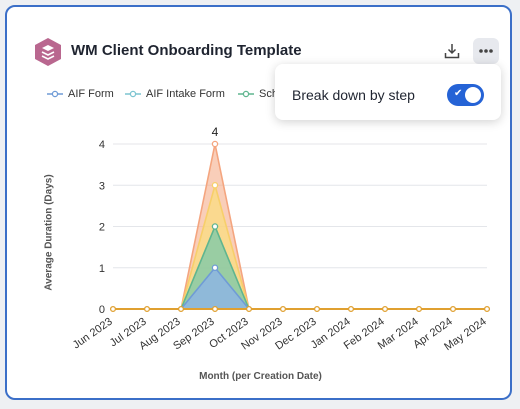  Describe the element at coordinates (260, 376) in the screenshot. I see `x-axis-label: Month (per Creation Date)` at that location.